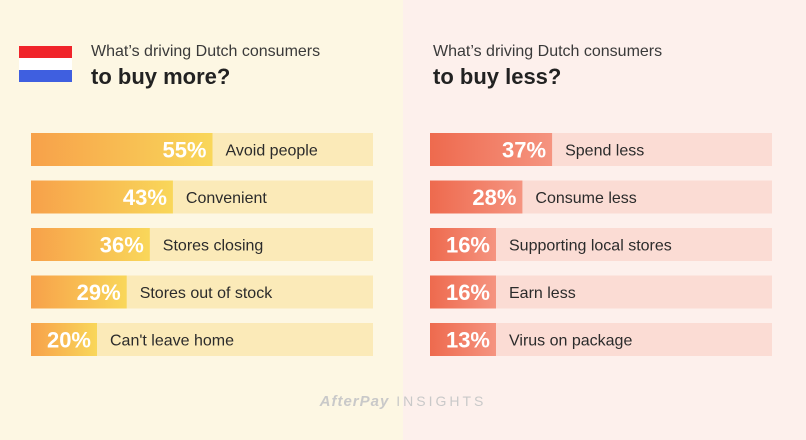 Image resolution: width=806 pixels, height=440 pixels. Describe the element at coordinates (45, 52) in the screenshot. I see `flag-red-stripe` at that location.